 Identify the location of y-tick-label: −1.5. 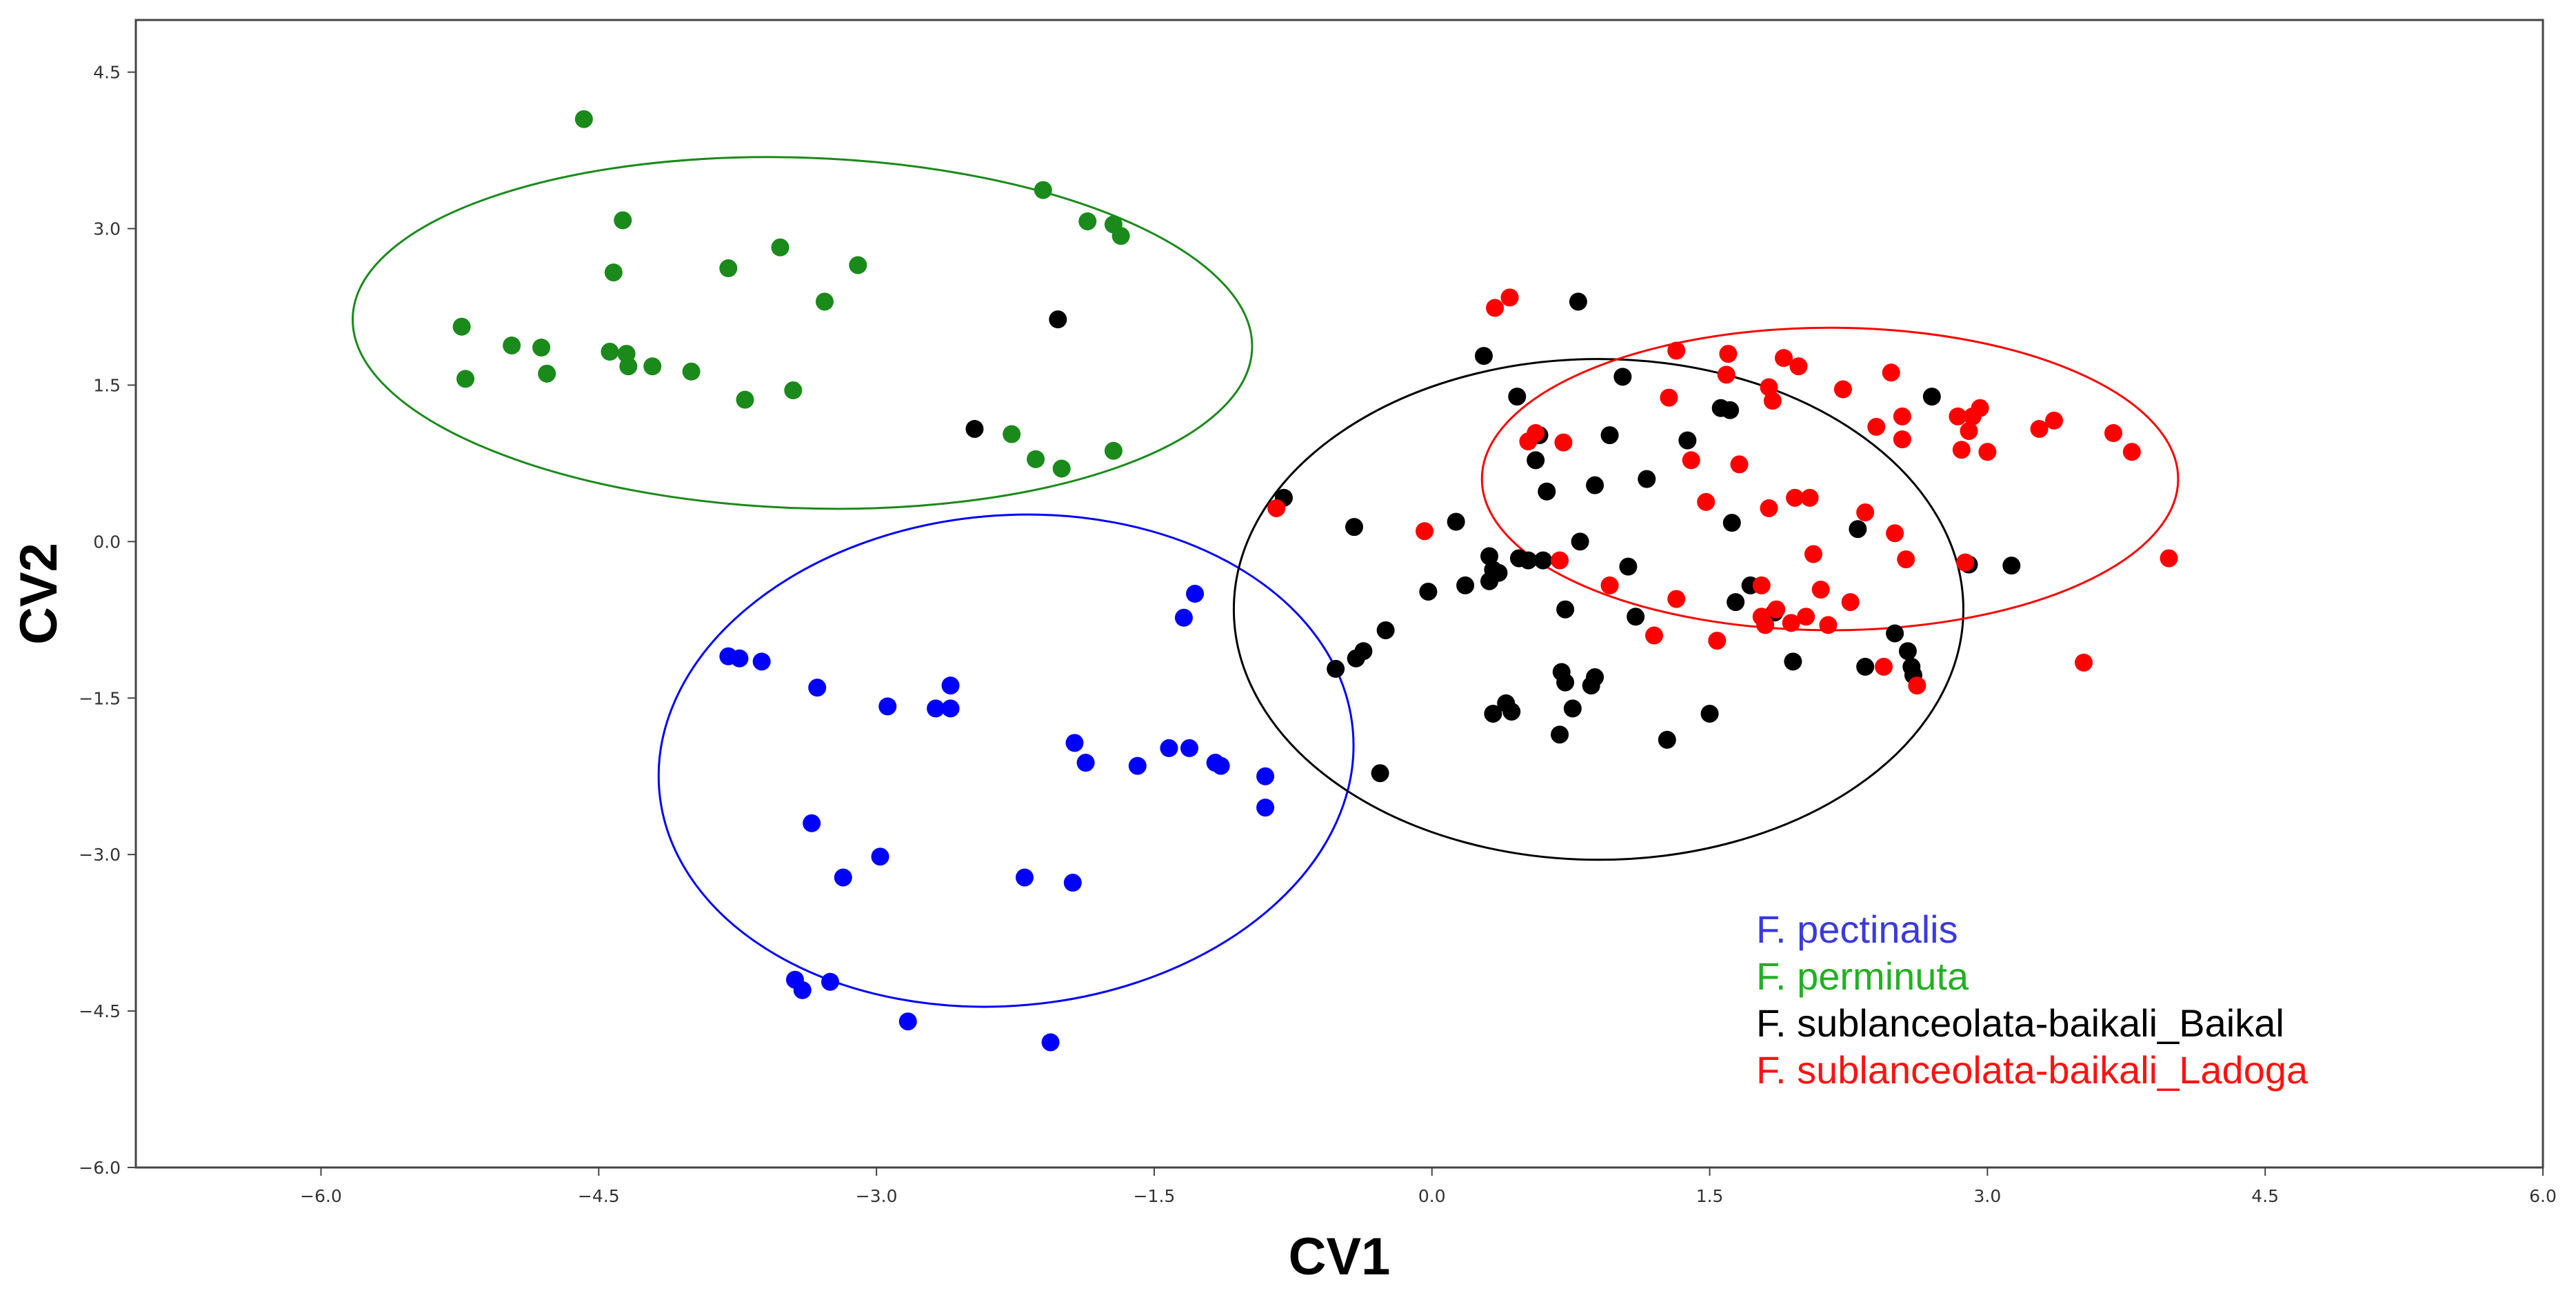
(100, 698).